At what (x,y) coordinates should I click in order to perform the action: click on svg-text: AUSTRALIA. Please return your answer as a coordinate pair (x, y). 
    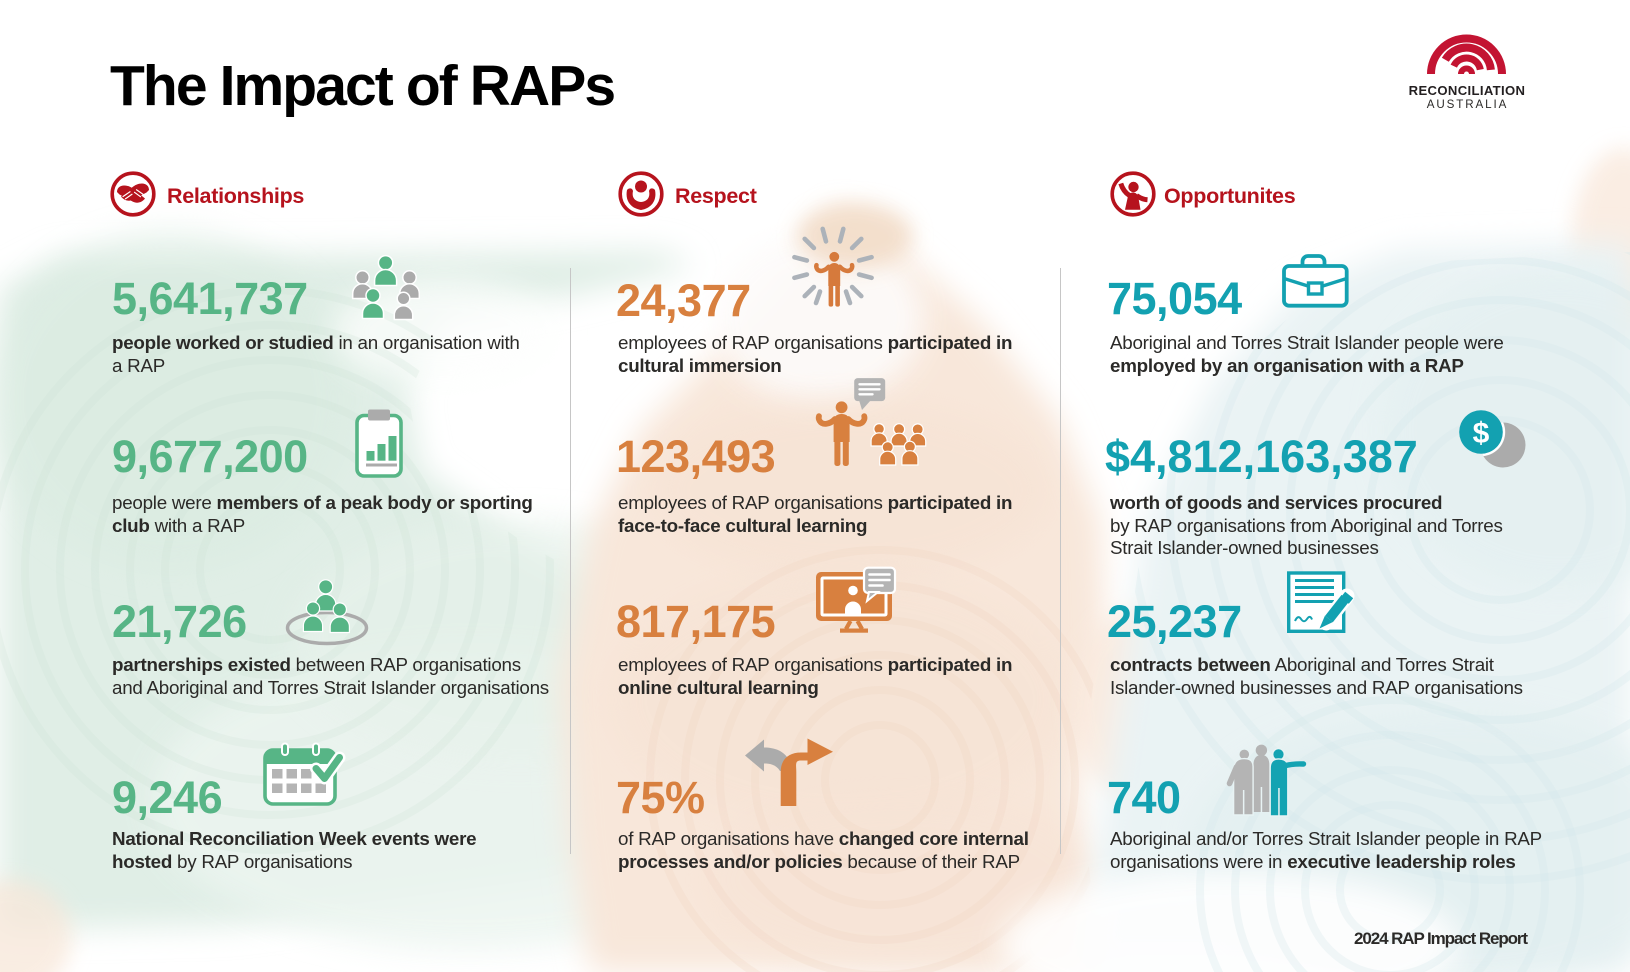
    Looking at the image, I should click on (1468, 104).